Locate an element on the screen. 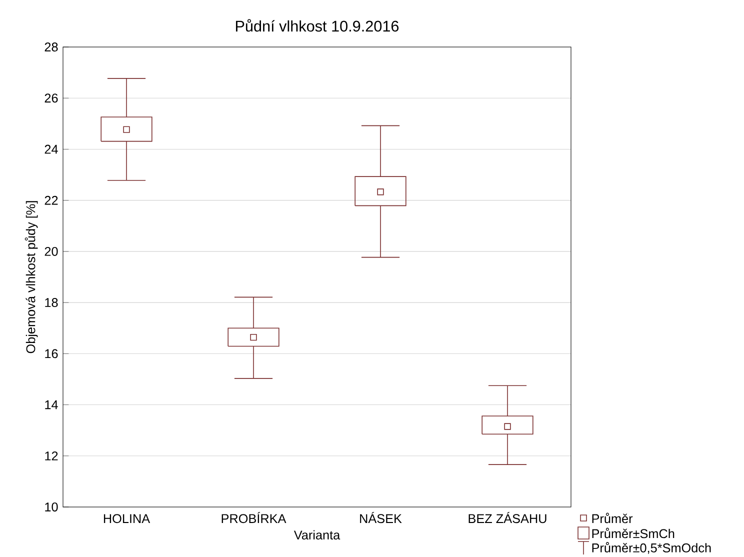 The height and width of the screenshot is (557, 744). y-tick-label: 12 is located at coordinates (51, 455).